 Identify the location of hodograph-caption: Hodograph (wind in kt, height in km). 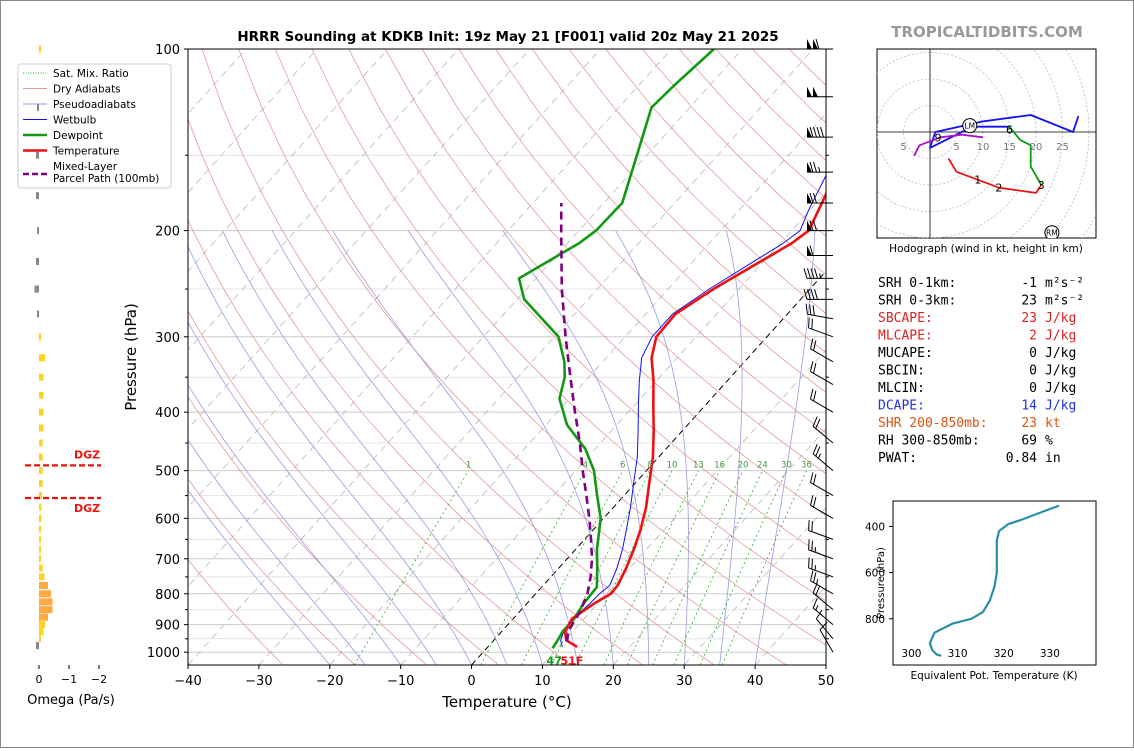
(986, 249).